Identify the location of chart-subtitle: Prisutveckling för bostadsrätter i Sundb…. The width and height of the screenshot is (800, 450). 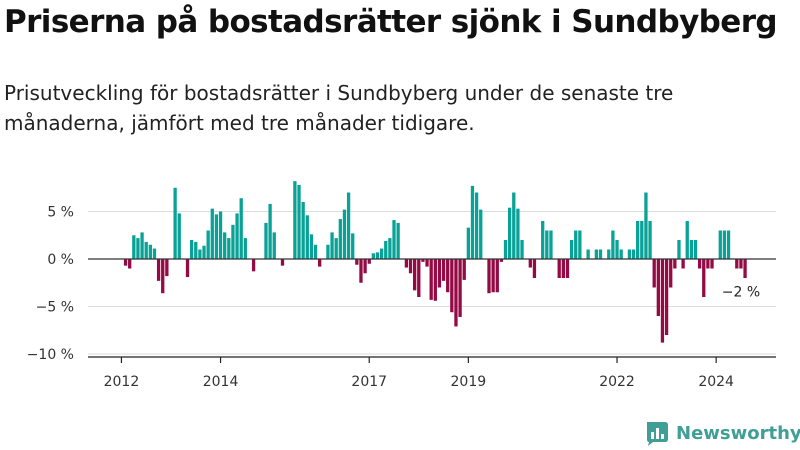
(339, 108).